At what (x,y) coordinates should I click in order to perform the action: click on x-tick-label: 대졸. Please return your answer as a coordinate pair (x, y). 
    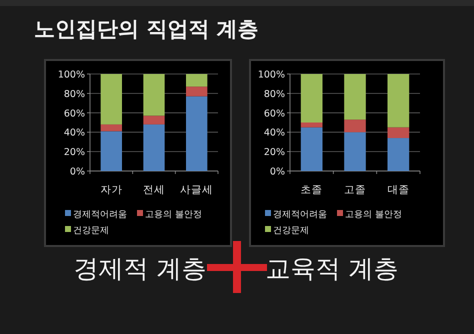
    Looking at the image, I should click on (398, 190).